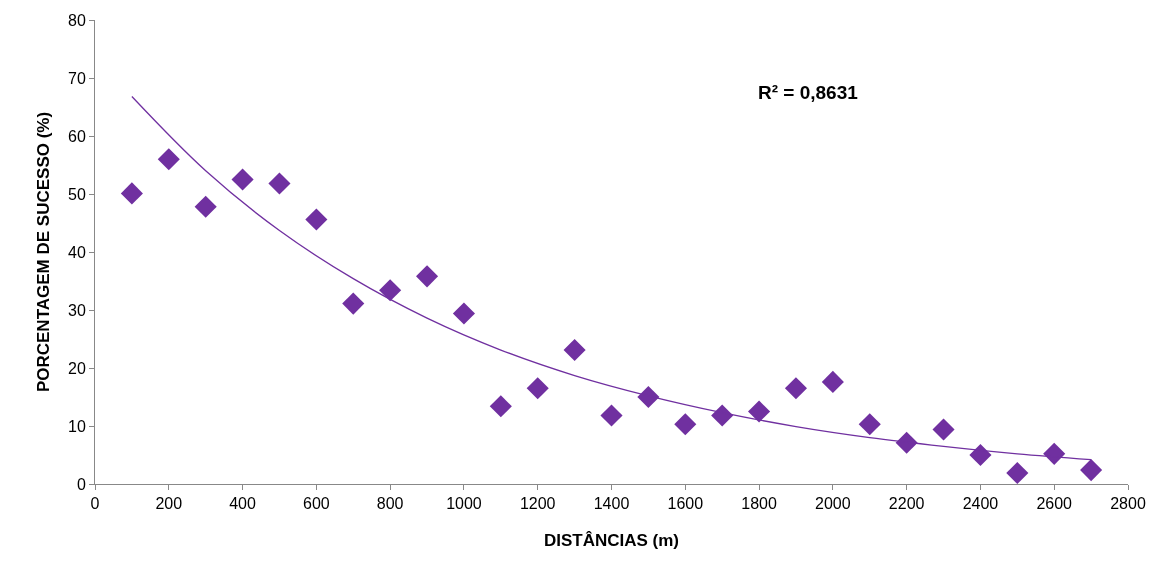  Describe the element at coordinates (808, 92) in the screenshot. I see `annotation: R² = 0,8631` at that location.